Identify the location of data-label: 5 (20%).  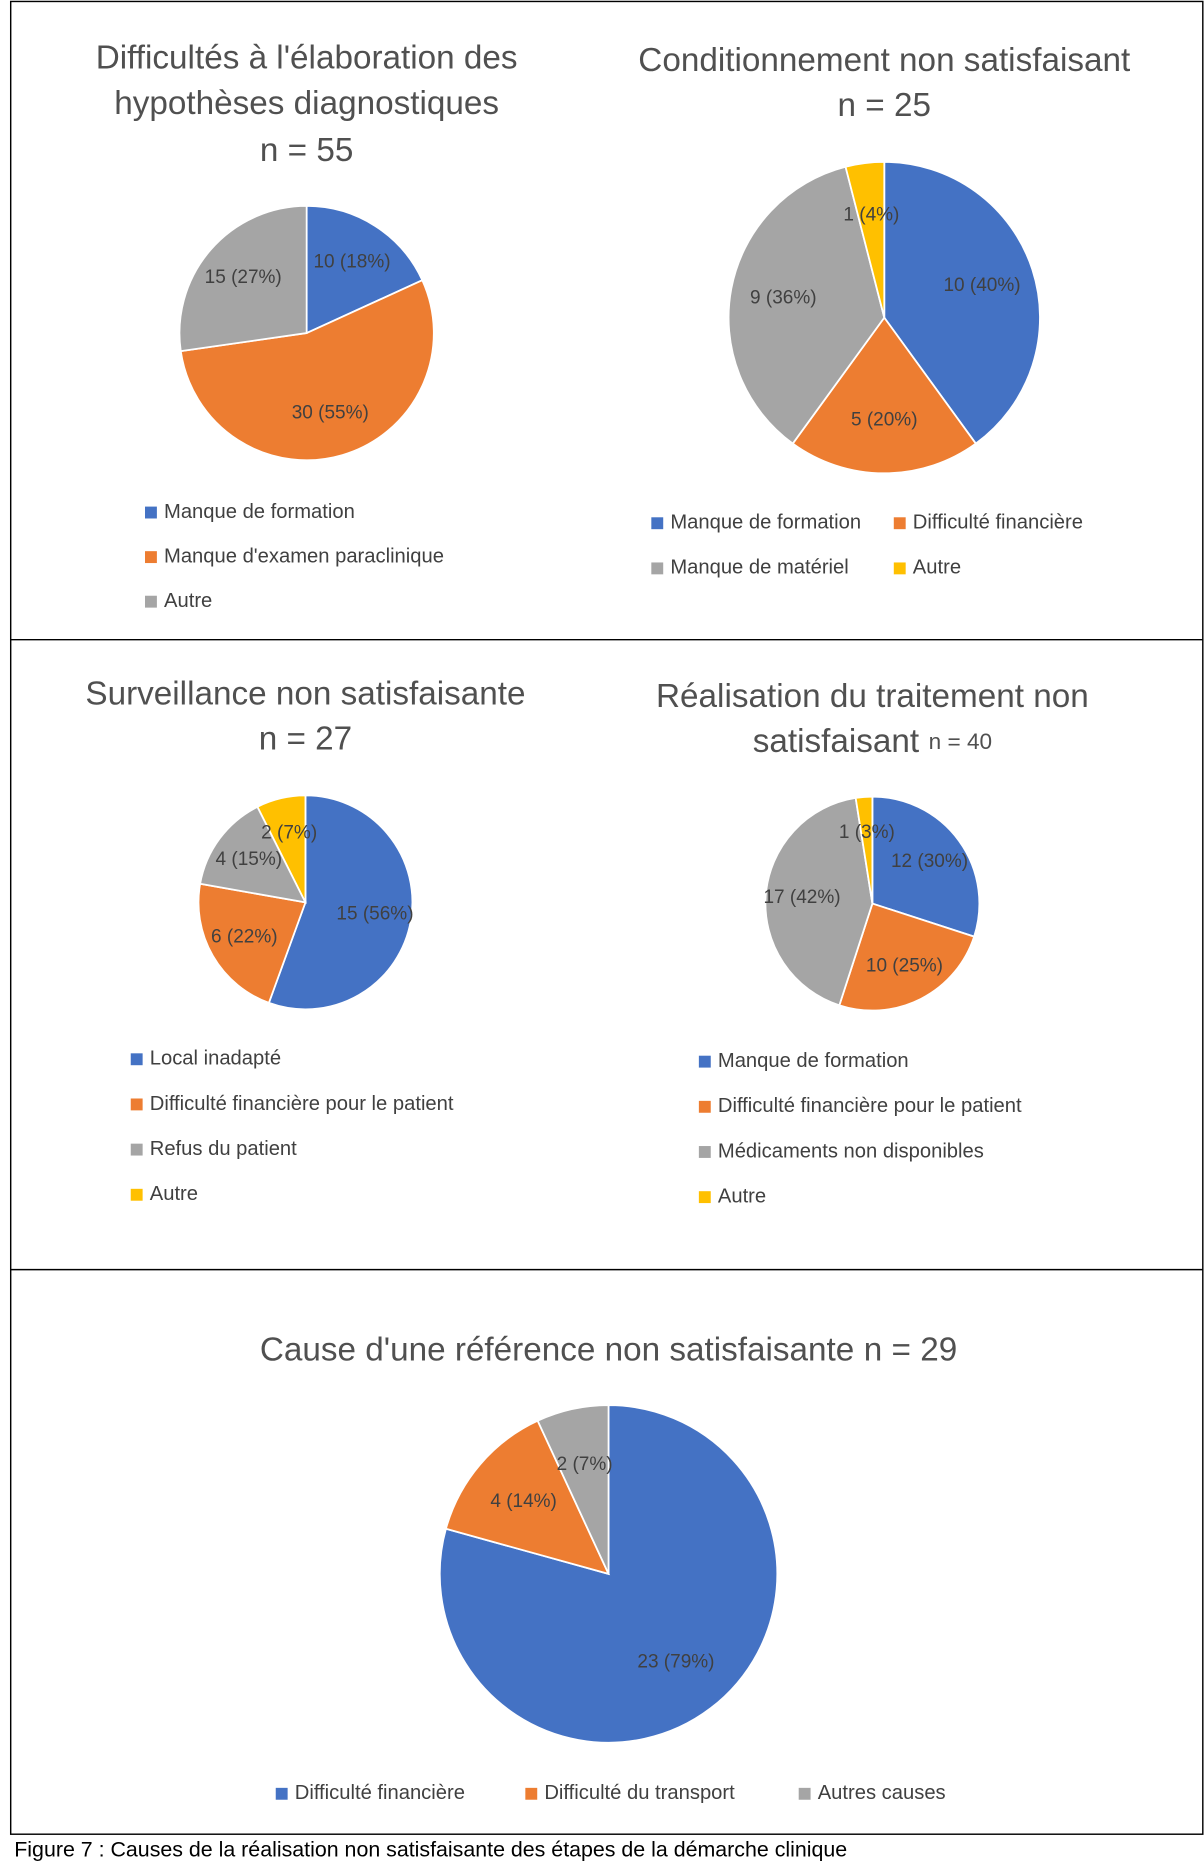
(884, 419).